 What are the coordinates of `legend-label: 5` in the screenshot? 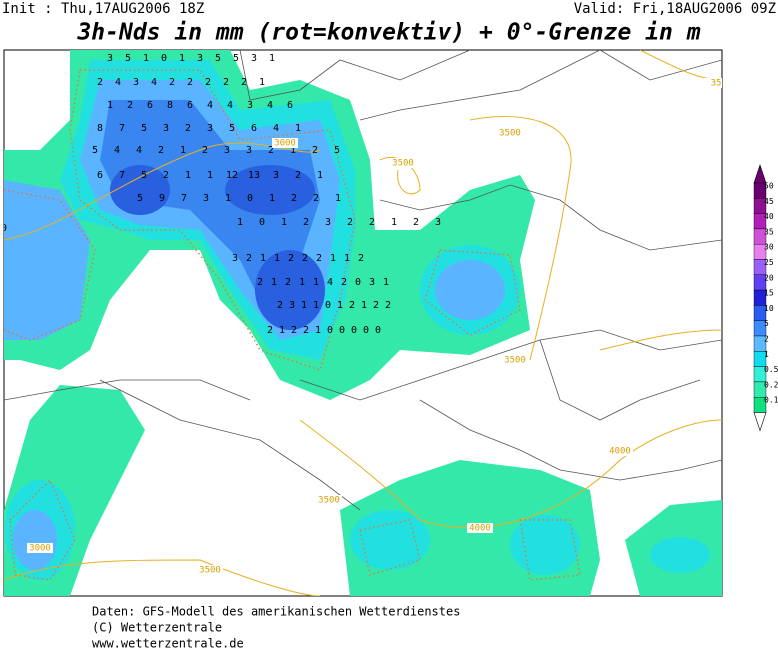 It's located at (766, 323).